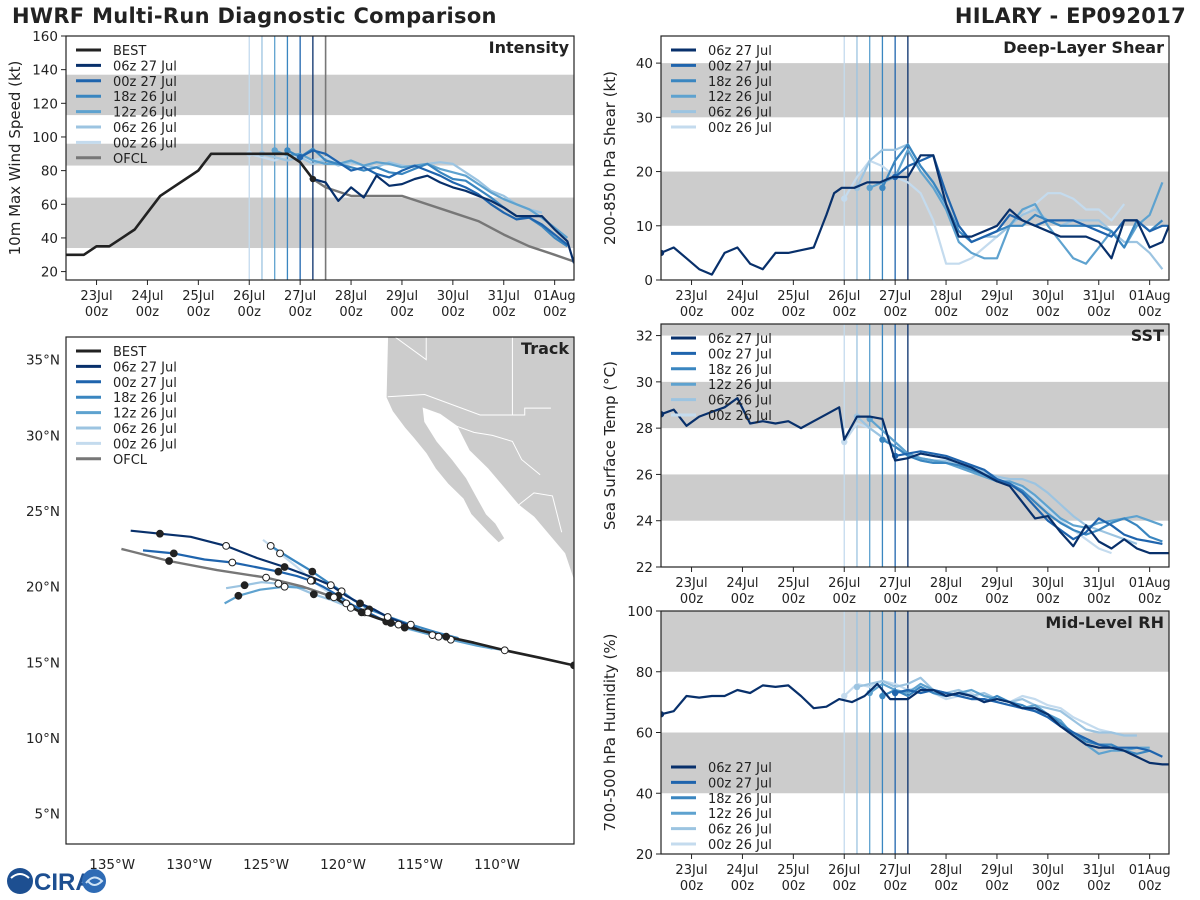 The image size is (1200, 900). What do you see at coordinates (1150, 296) in the screenshot?
I see `shear-xtick-day-label: 01Aug` at bounding box center [1150, 296].